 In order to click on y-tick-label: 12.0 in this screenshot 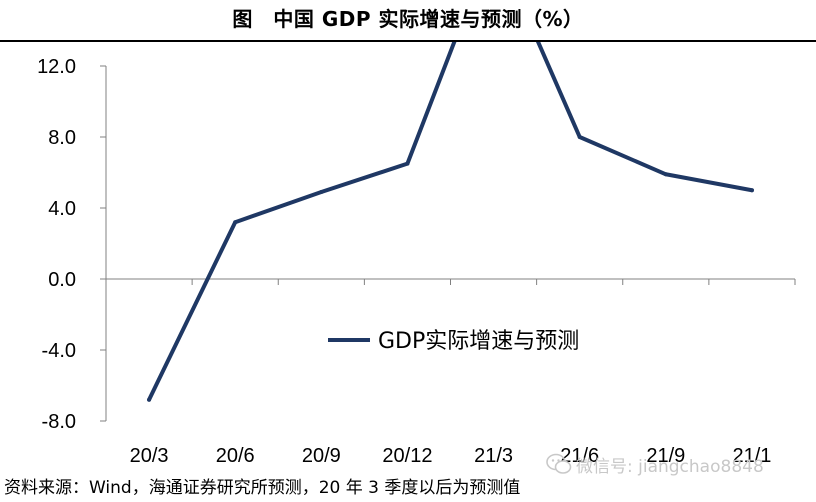, I will do `click(56, 67)`.